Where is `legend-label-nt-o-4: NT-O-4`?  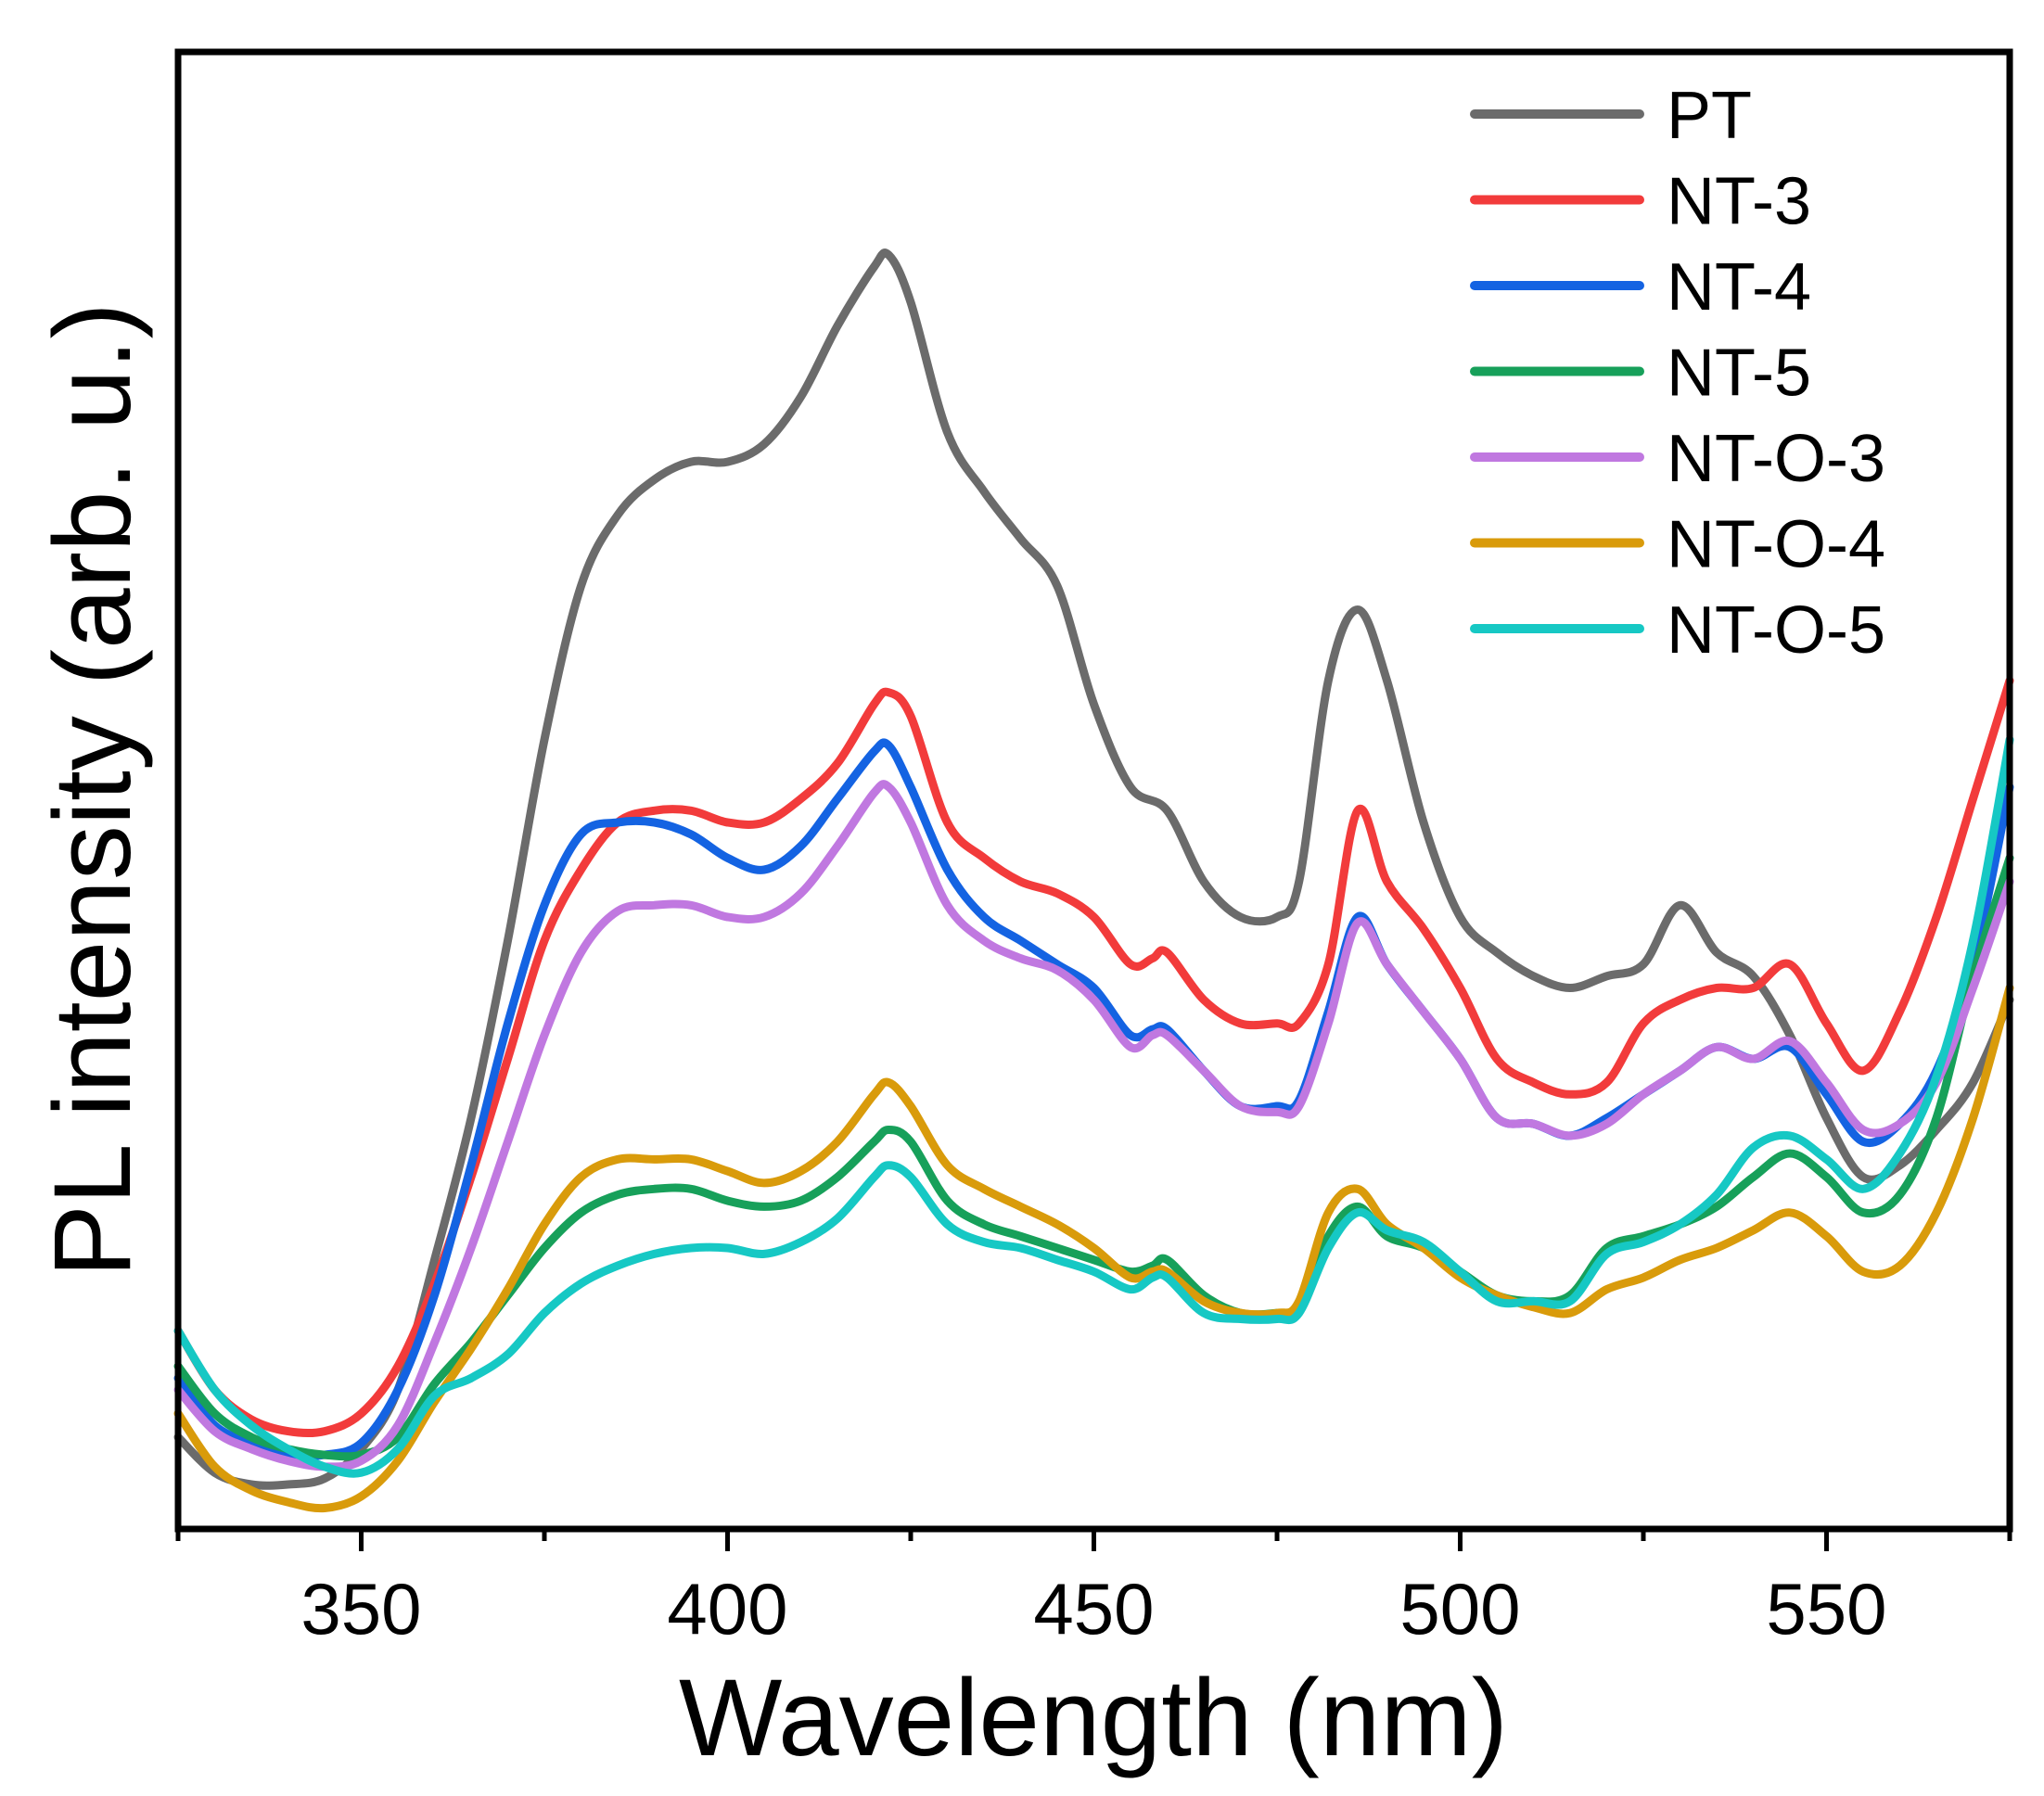 legend-label-nt-o-4: NT-O-4 is located at coordinates (1776, 545).